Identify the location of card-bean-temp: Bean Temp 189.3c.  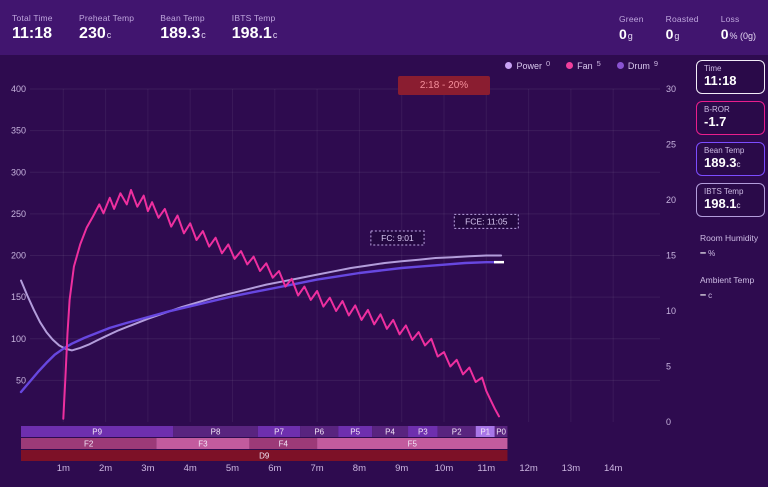
(730, 158).